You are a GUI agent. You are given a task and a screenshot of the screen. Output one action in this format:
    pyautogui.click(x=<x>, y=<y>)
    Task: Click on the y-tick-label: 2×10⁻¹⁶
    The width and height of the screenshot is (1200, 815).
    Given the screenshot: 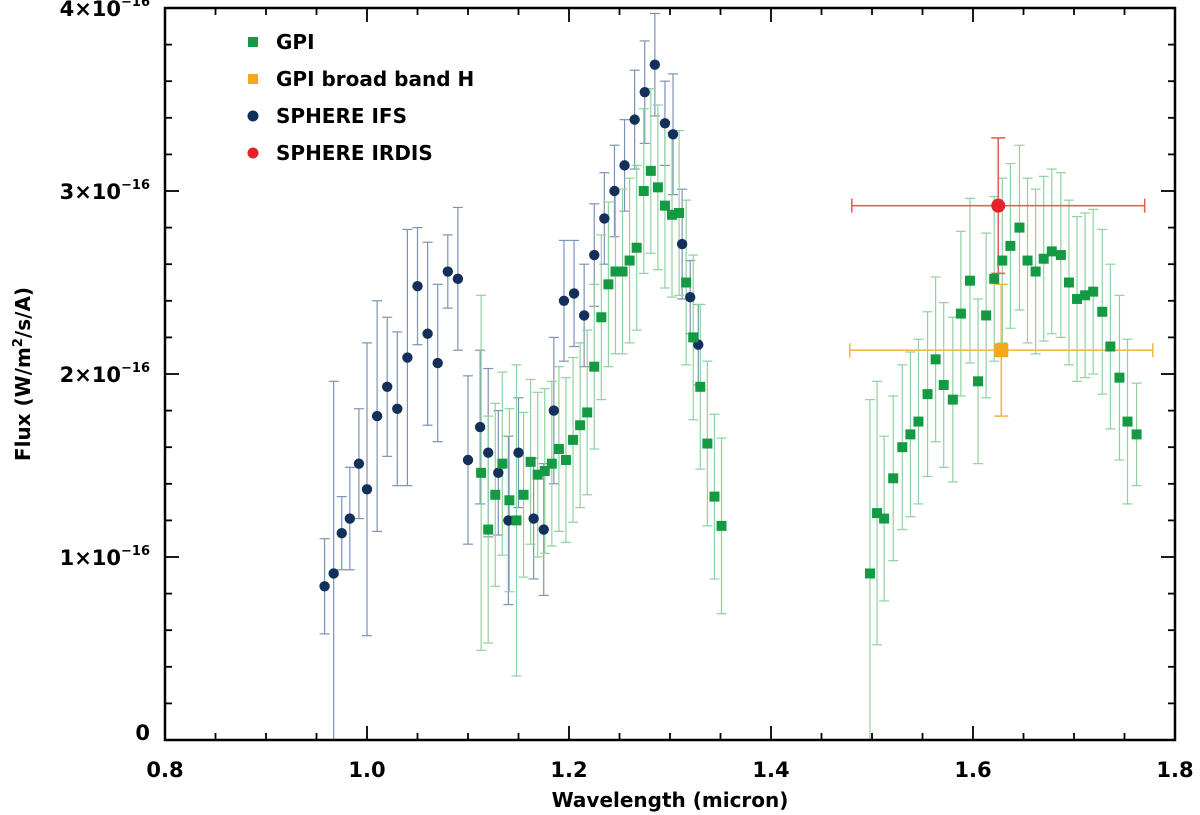 What is the action you would take?
    pyautogui.click(x=105, y=374)
    